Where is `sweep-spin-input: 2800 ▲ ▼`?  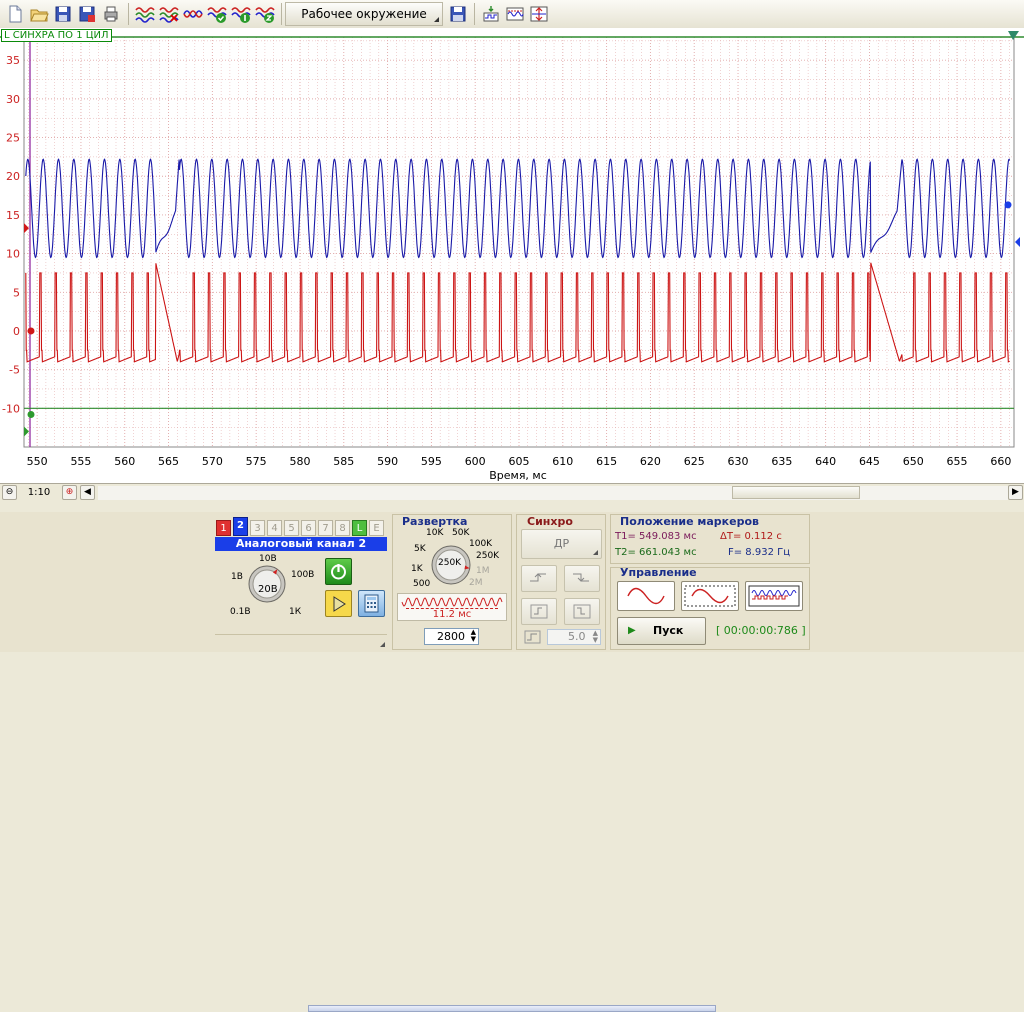
sweep-spin-input: 2800 ▲ ▼ is located at coordinates (451, 636).